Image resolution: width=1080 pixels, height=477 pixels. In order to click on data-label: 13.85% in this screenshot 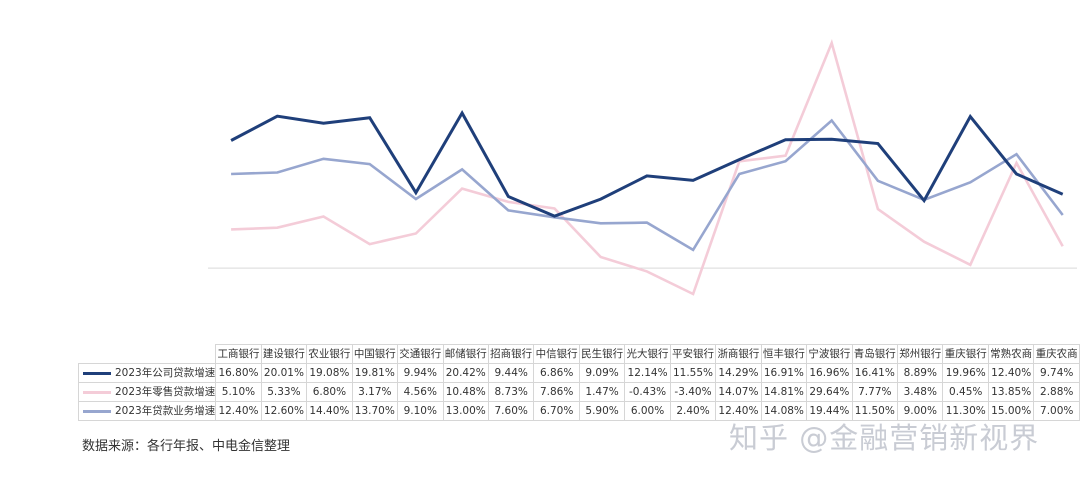, I will do `click(1011, 392)`.